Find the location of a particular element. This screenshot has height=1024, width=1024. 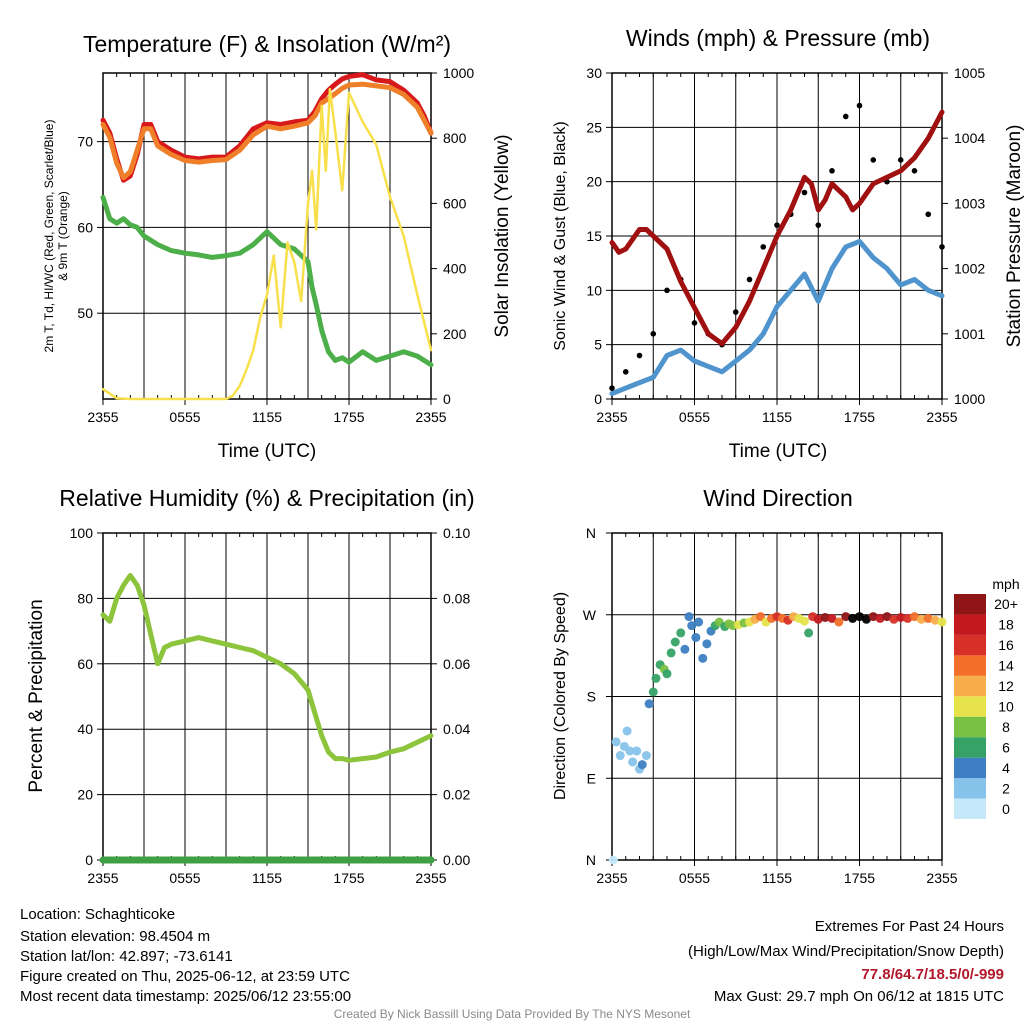

y-right-tick-label: 1003 is located at coordinates (969, 203).